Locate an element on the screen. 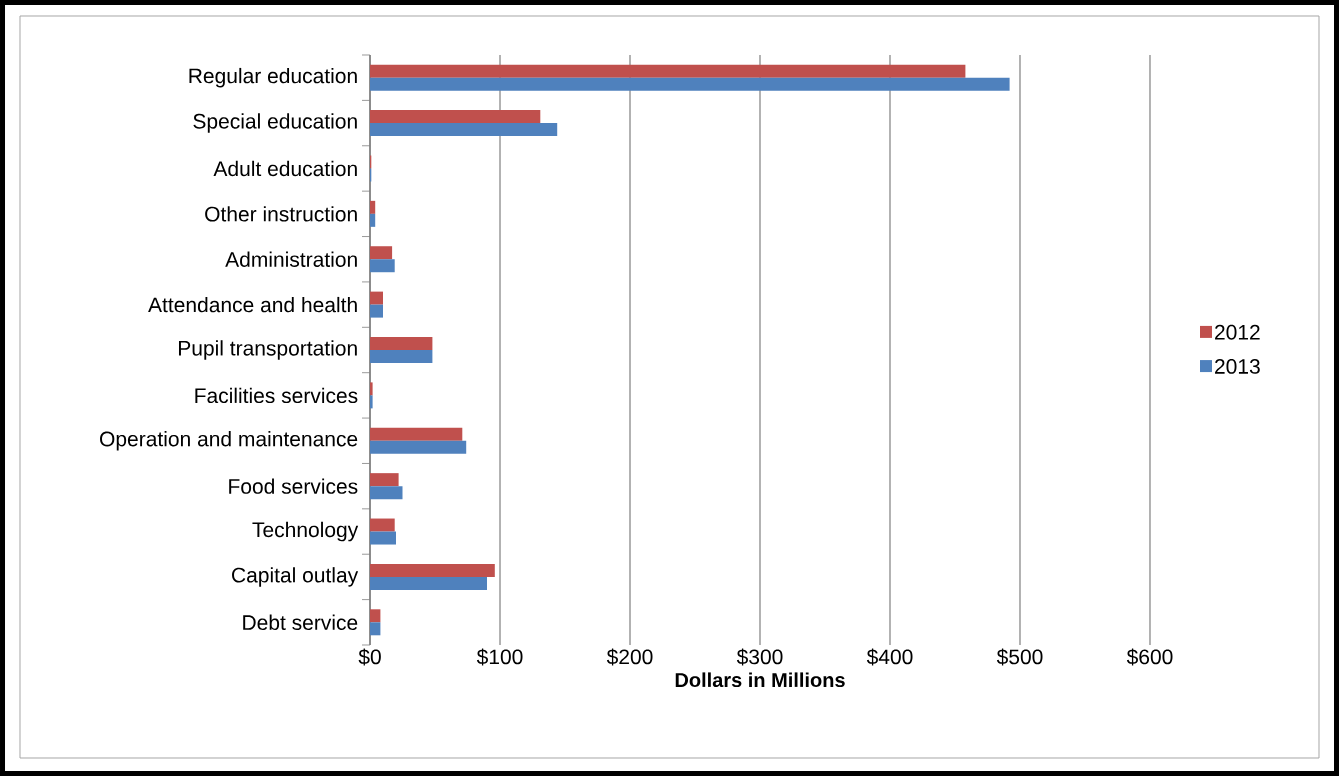  x-axis-title: Dollars in Millions is located at coordinates (760, 680).